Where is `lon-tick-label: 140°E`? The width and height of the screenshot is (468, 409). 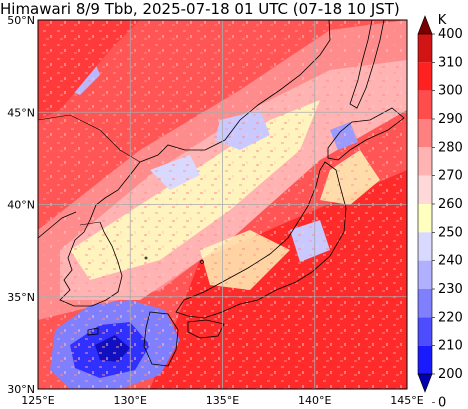 lon-tick-label: 140°E is located at coordinates (314, 400).